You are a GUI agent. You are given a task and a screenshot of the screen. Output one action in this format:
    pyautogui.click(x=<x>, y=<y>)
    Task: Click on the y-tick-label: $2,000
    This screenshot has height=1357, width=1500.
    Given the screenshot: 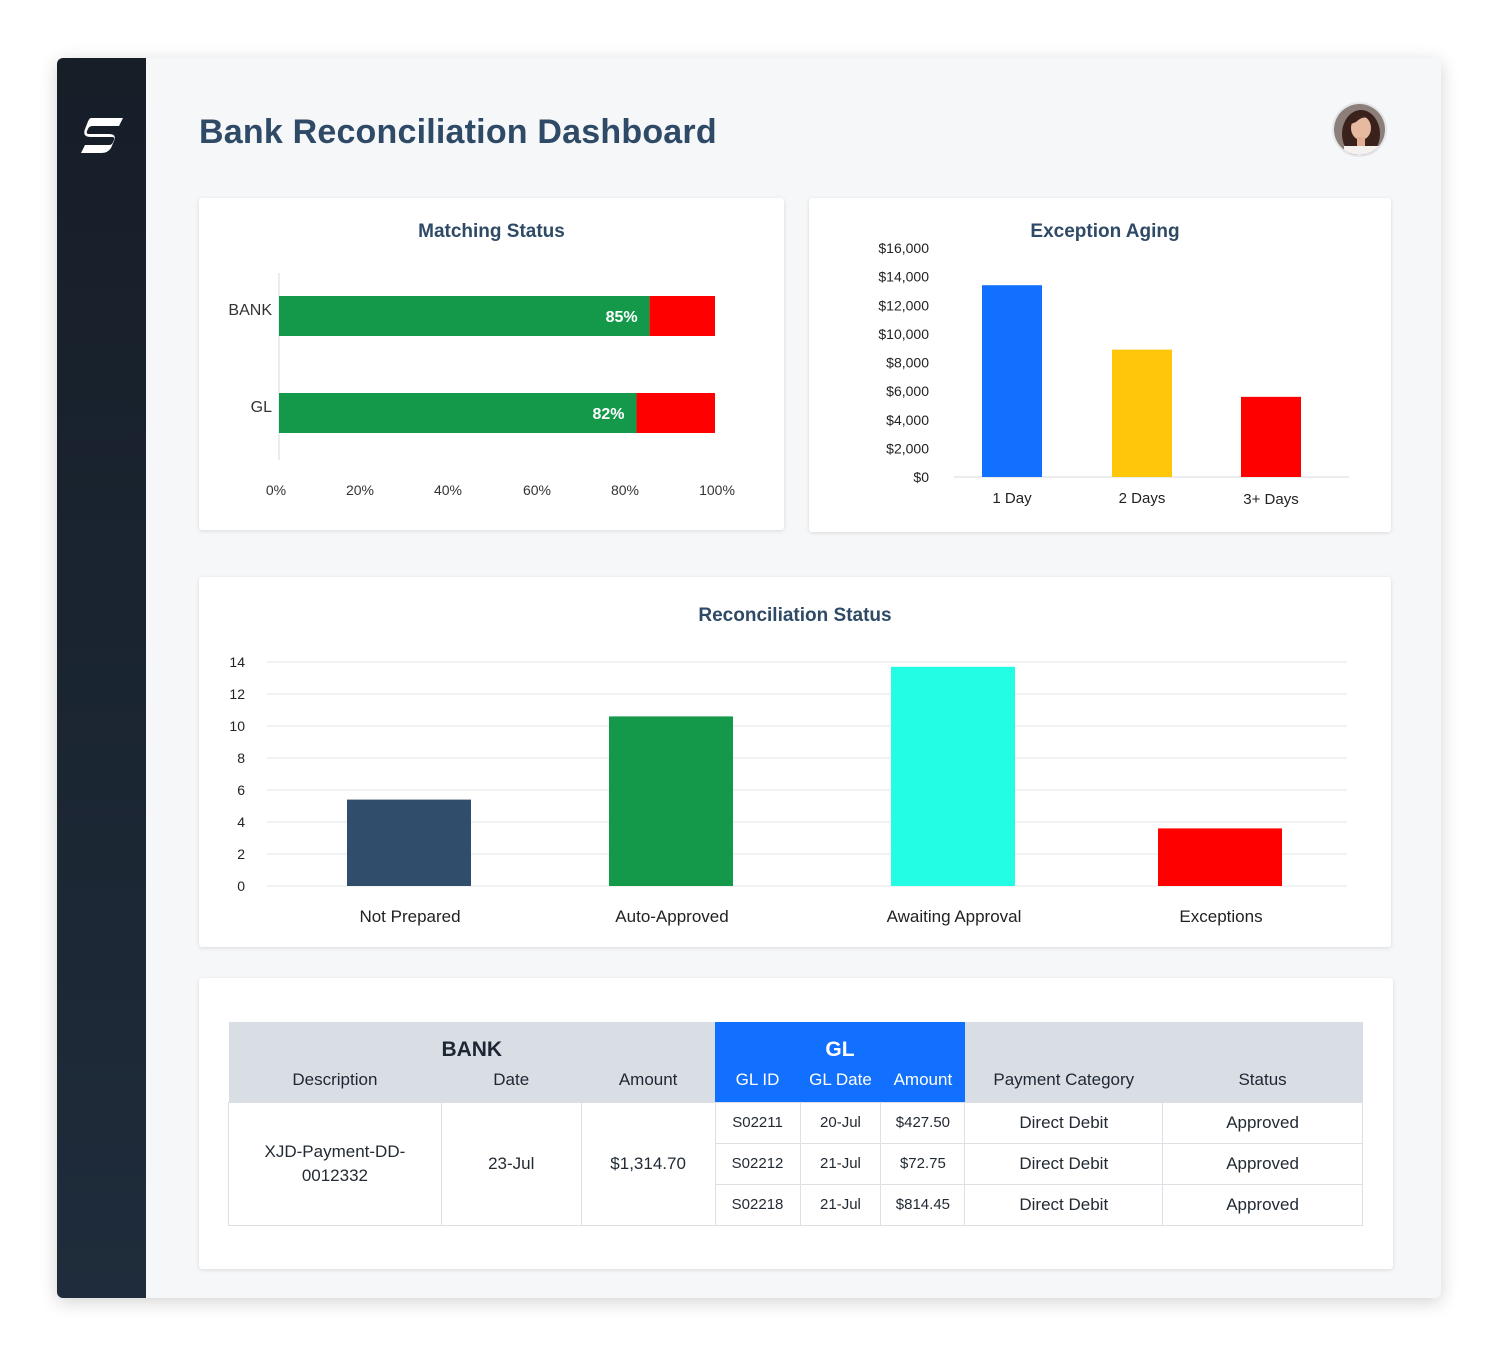 What is the action you would take?
    pyautogui.click(x=907, y=448)
    